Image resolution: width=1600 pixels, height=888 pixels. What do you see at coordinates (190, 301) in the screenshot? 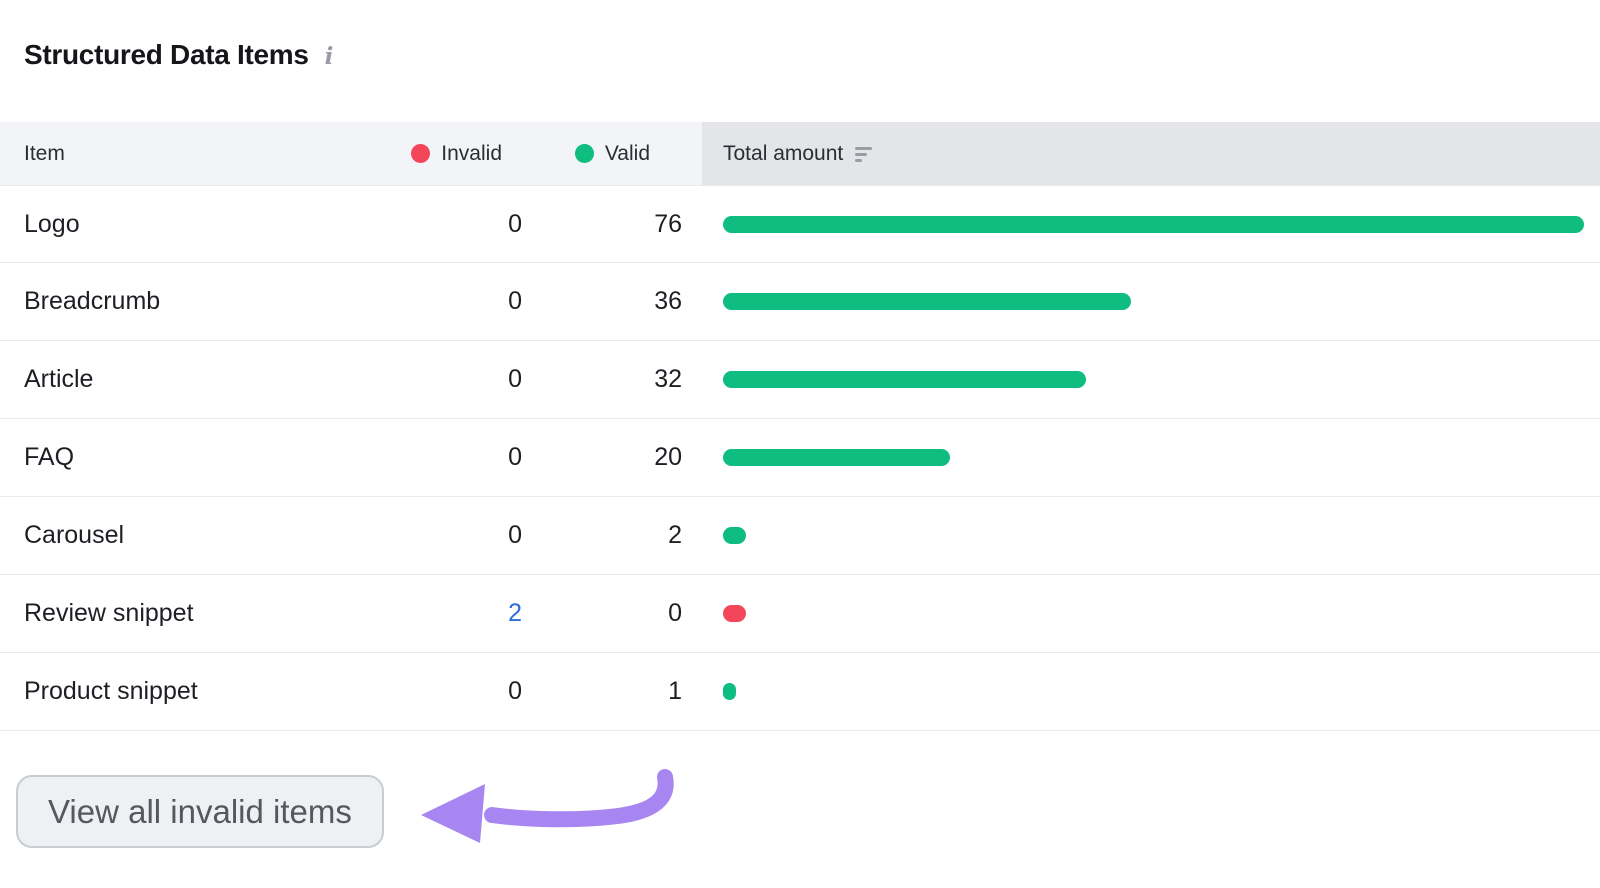
I see `row-item-cell: Breadcrumb` at bounding box center [190, 301].